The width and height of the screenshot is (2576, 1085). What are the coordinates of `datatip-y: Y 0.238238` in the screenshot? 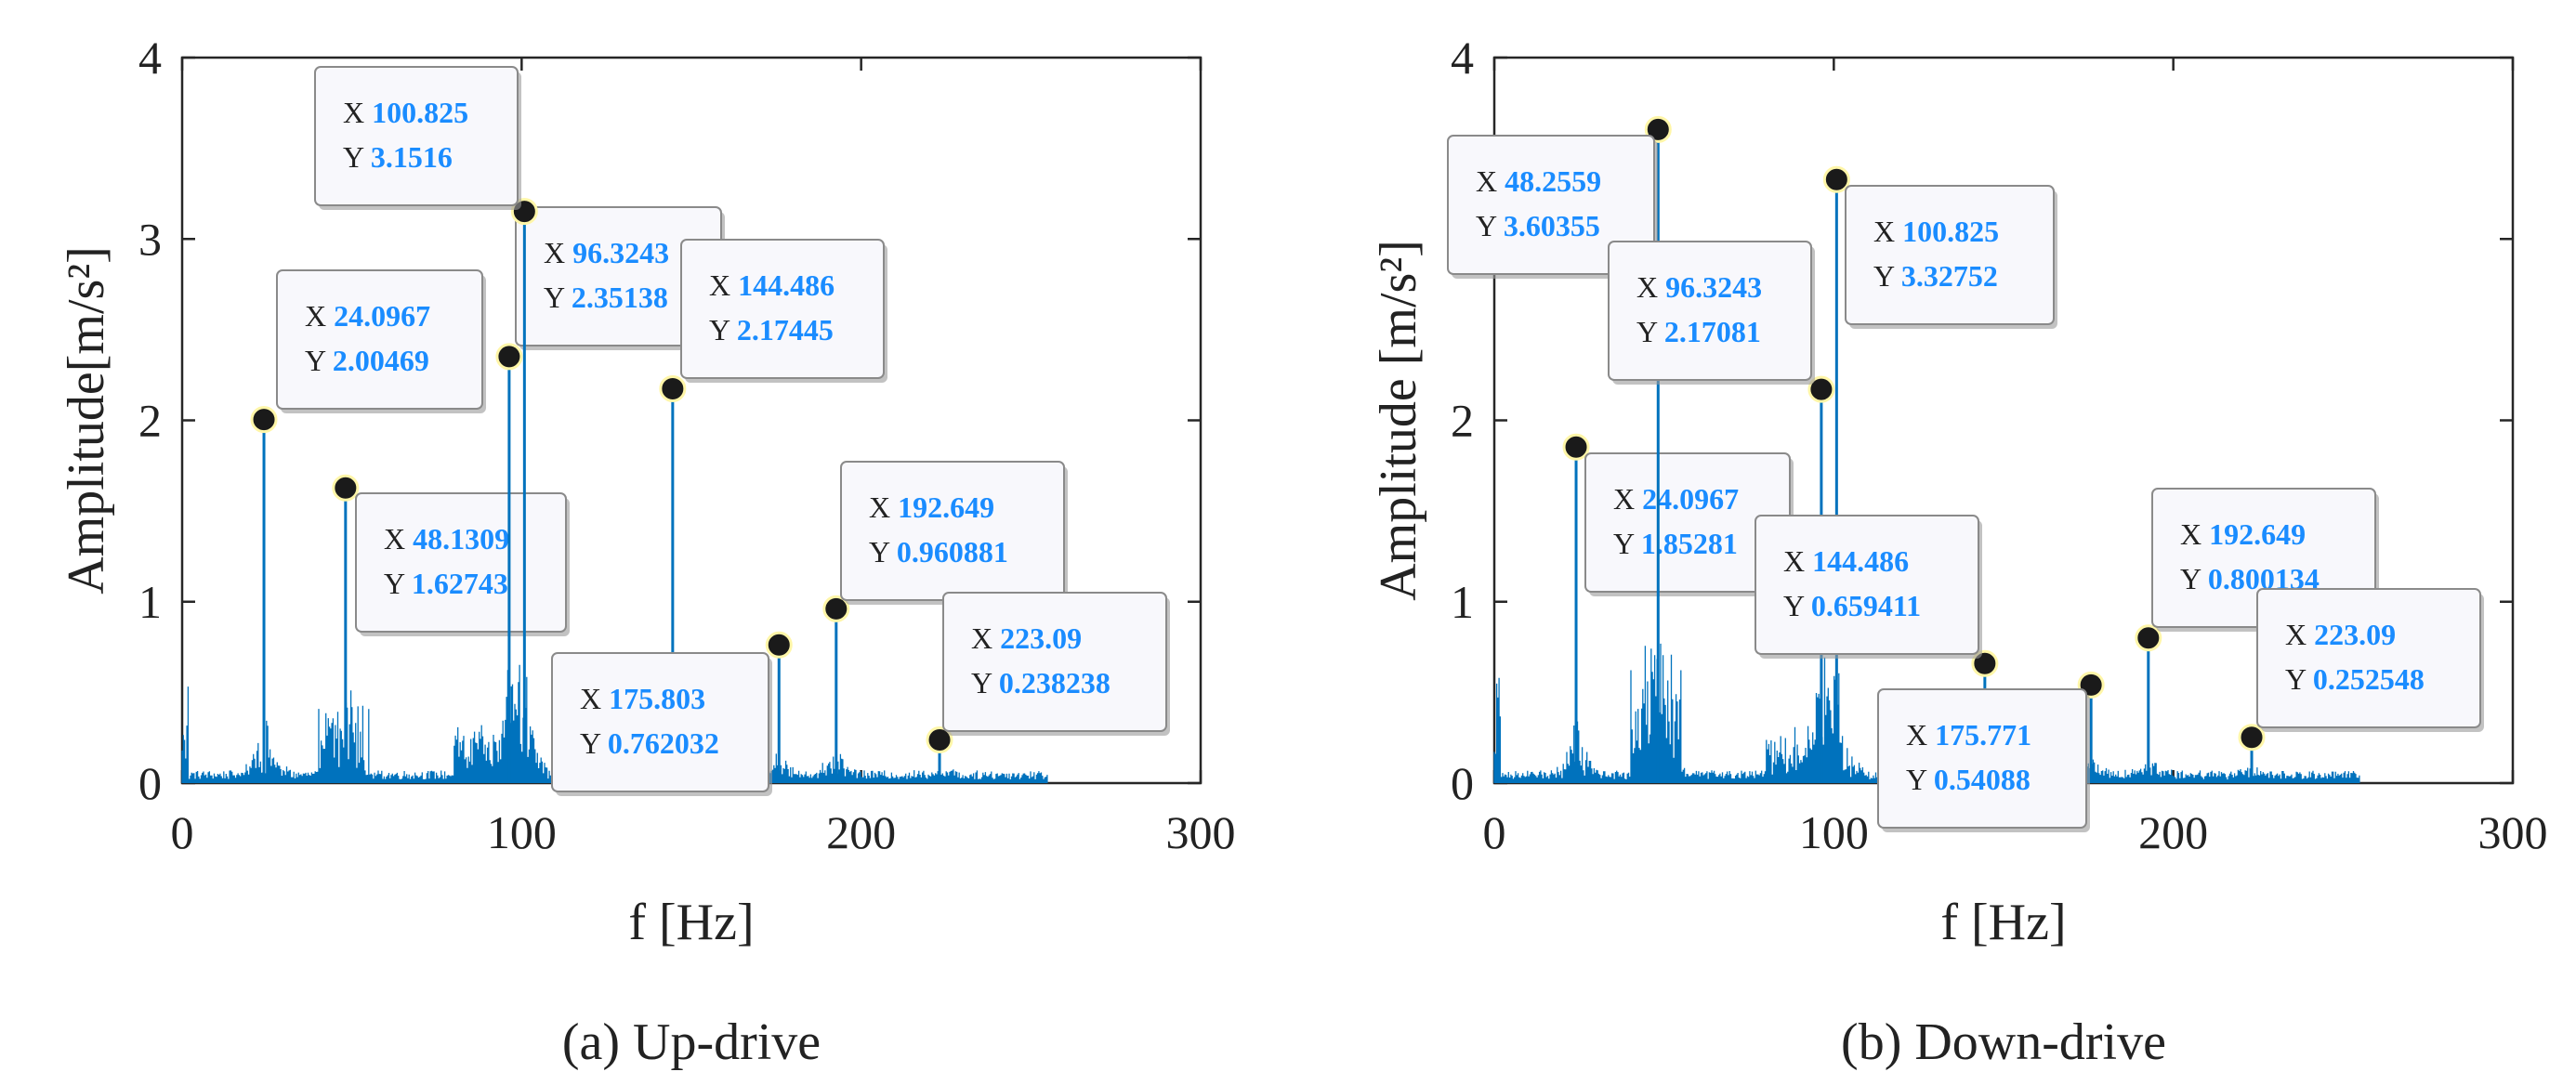 It's located at (1041, 682).